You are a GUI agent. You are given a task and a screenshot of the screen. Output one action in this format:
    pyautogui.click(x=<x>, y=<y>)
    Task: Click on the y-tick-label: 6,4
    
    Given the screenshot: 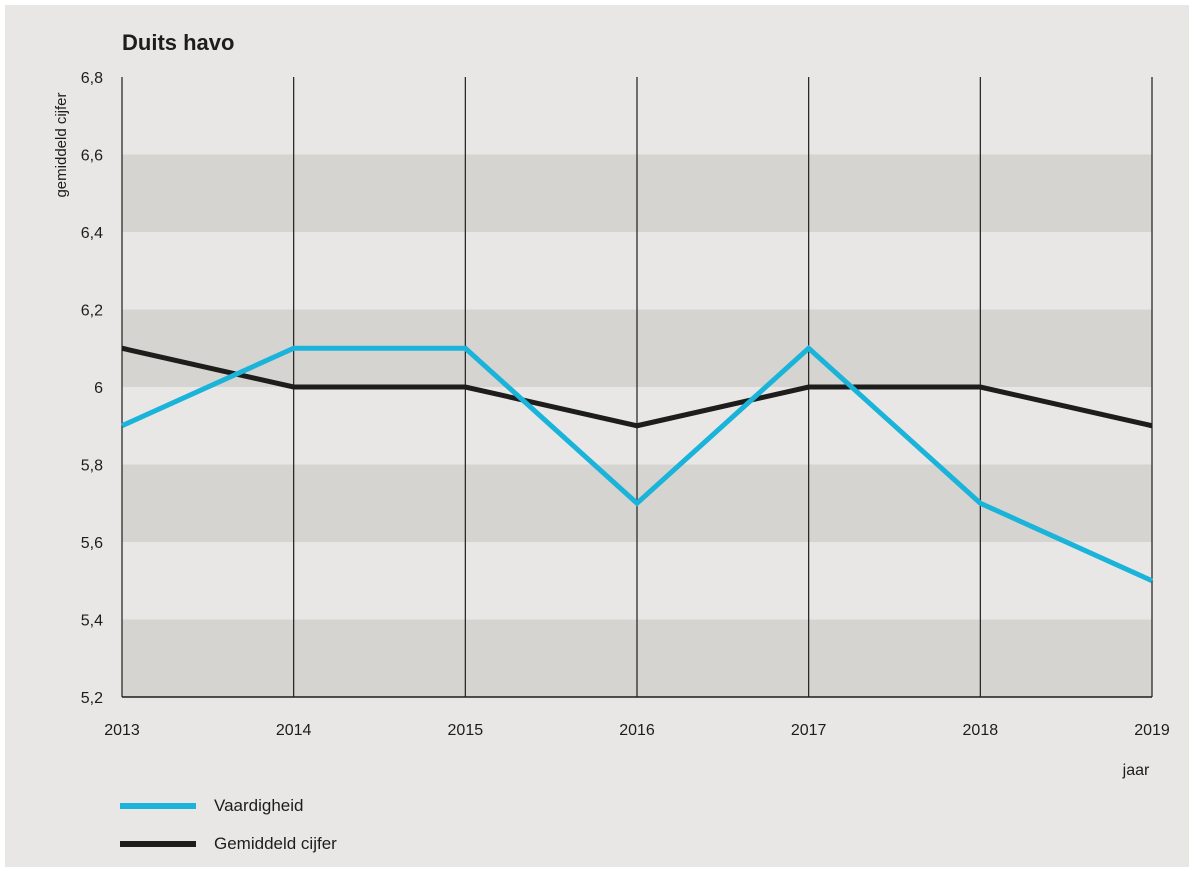 What is the action you would take?
    pyautogui.click(x=92, y=233)
    